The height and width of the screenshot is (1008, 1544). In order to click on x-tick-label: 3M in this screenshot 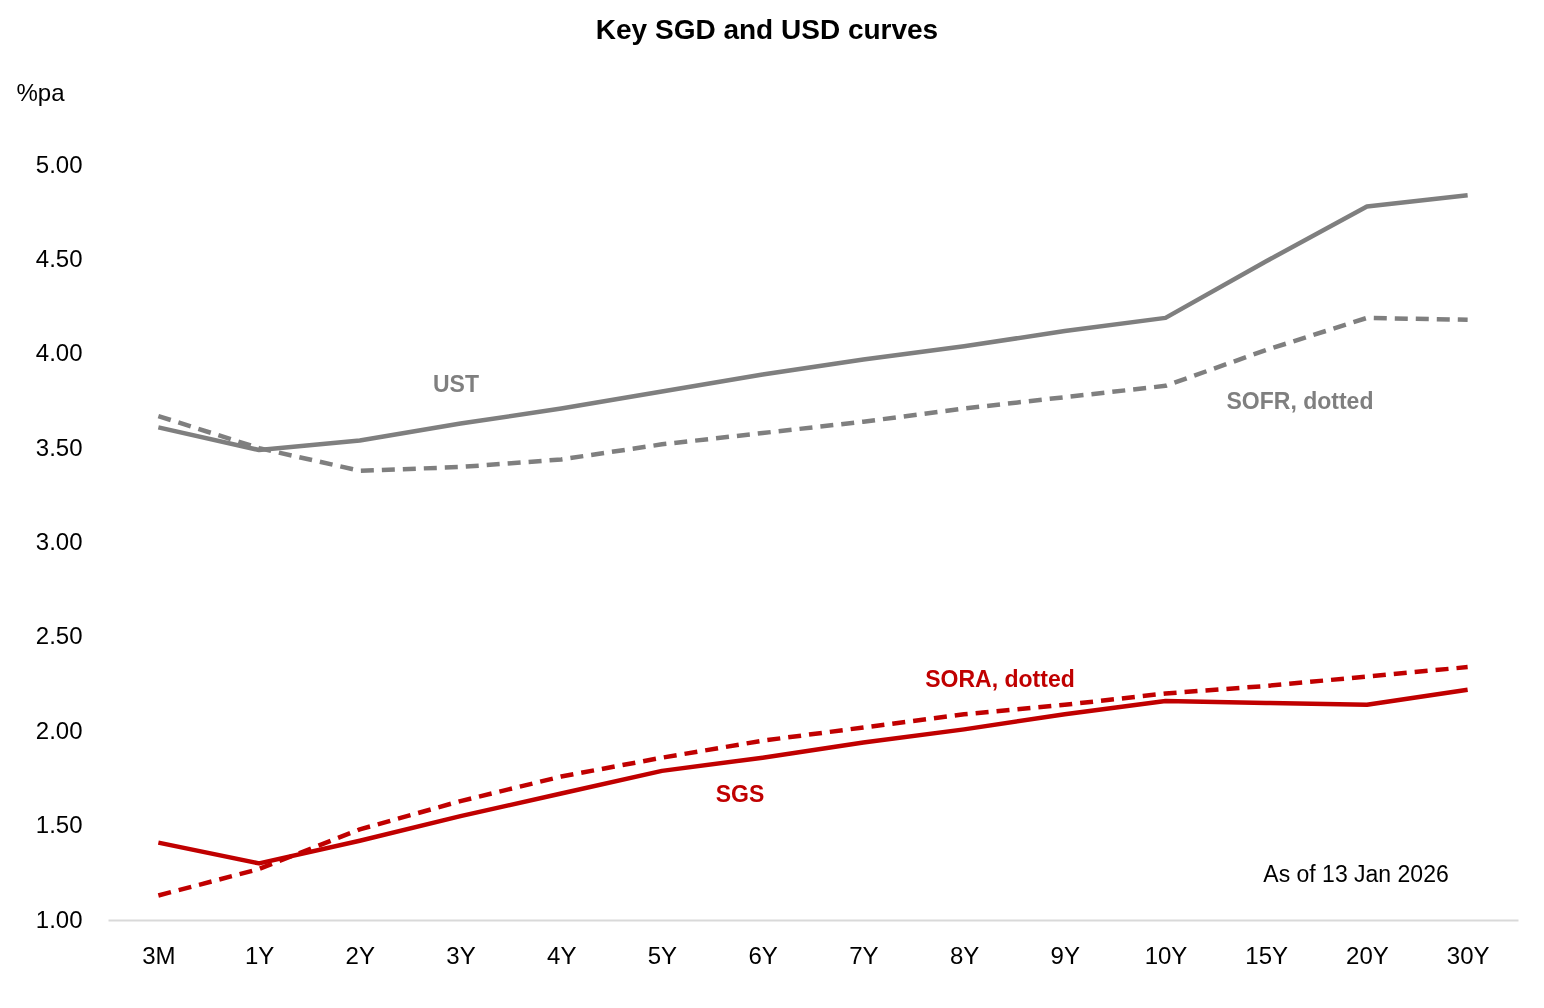, I will do `click(159, 955)`.